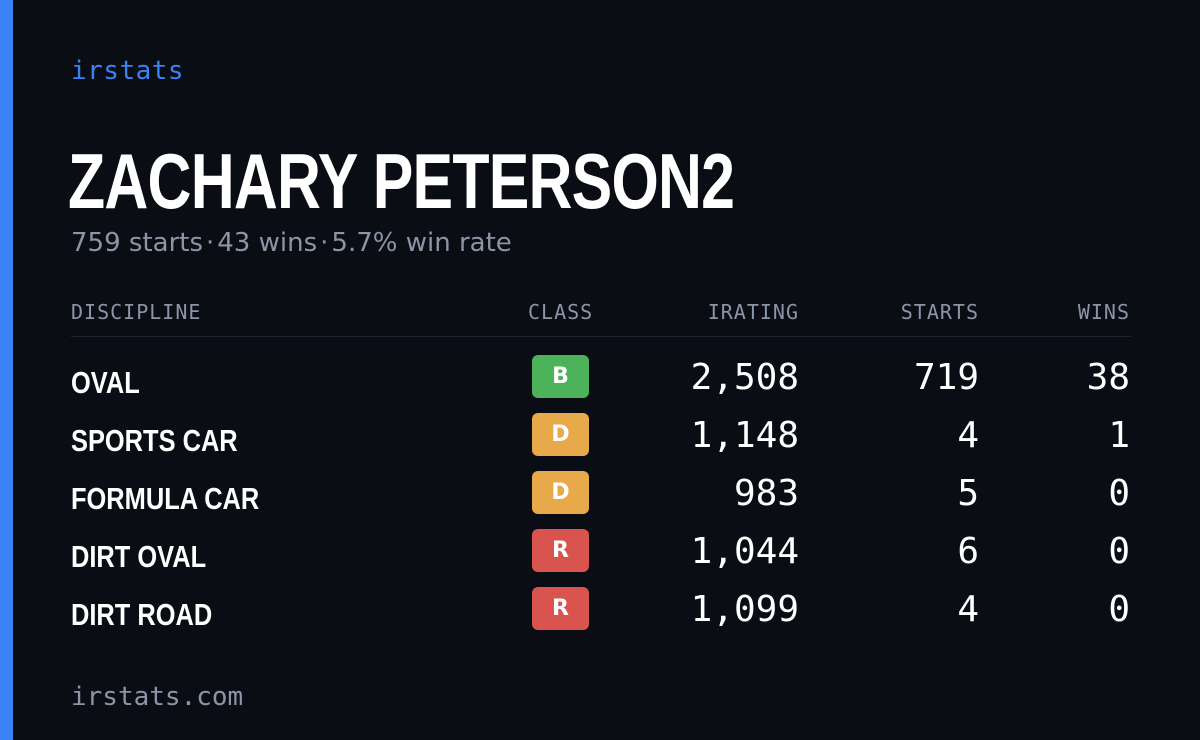 This screenshot has height=740, width=1200. What do you see at coordinates (1119, 435) in the screenshot?
I see `wins-value: 1` at bounding box center [1119, 435].